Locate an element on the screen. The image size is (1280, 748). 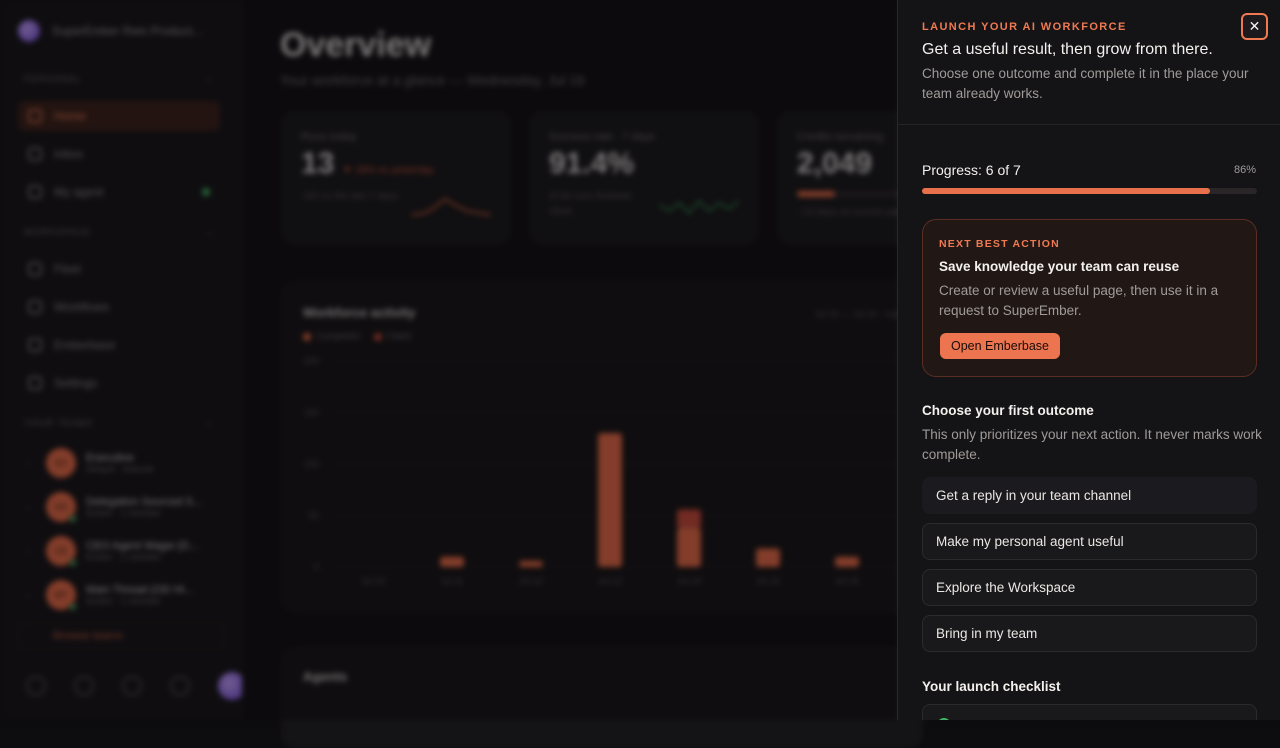
nav-item-inbox: Inbox is located at coordinates (119, 154).